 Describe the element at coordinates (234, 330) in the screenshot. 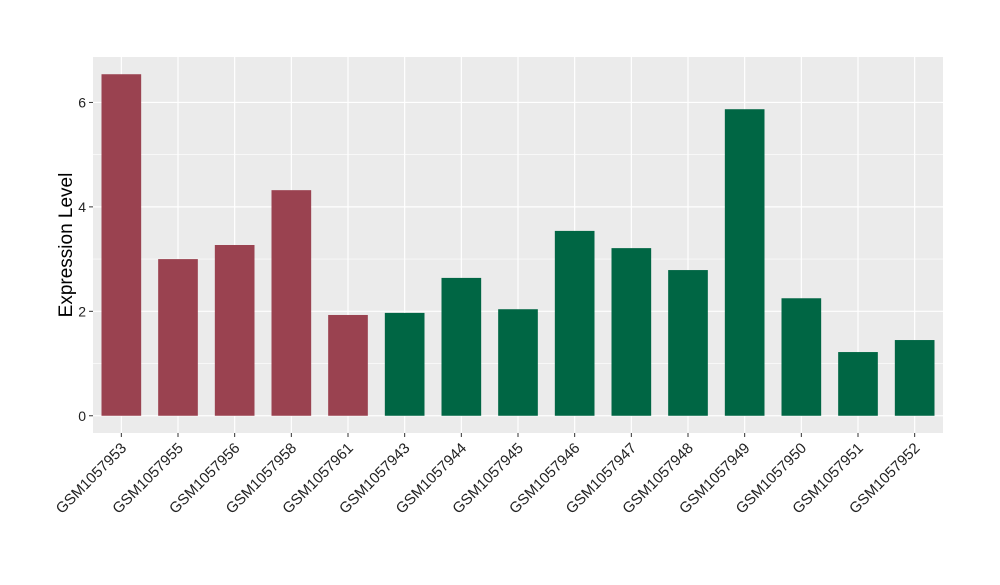

I see `bar-GSM1057956` at that location.